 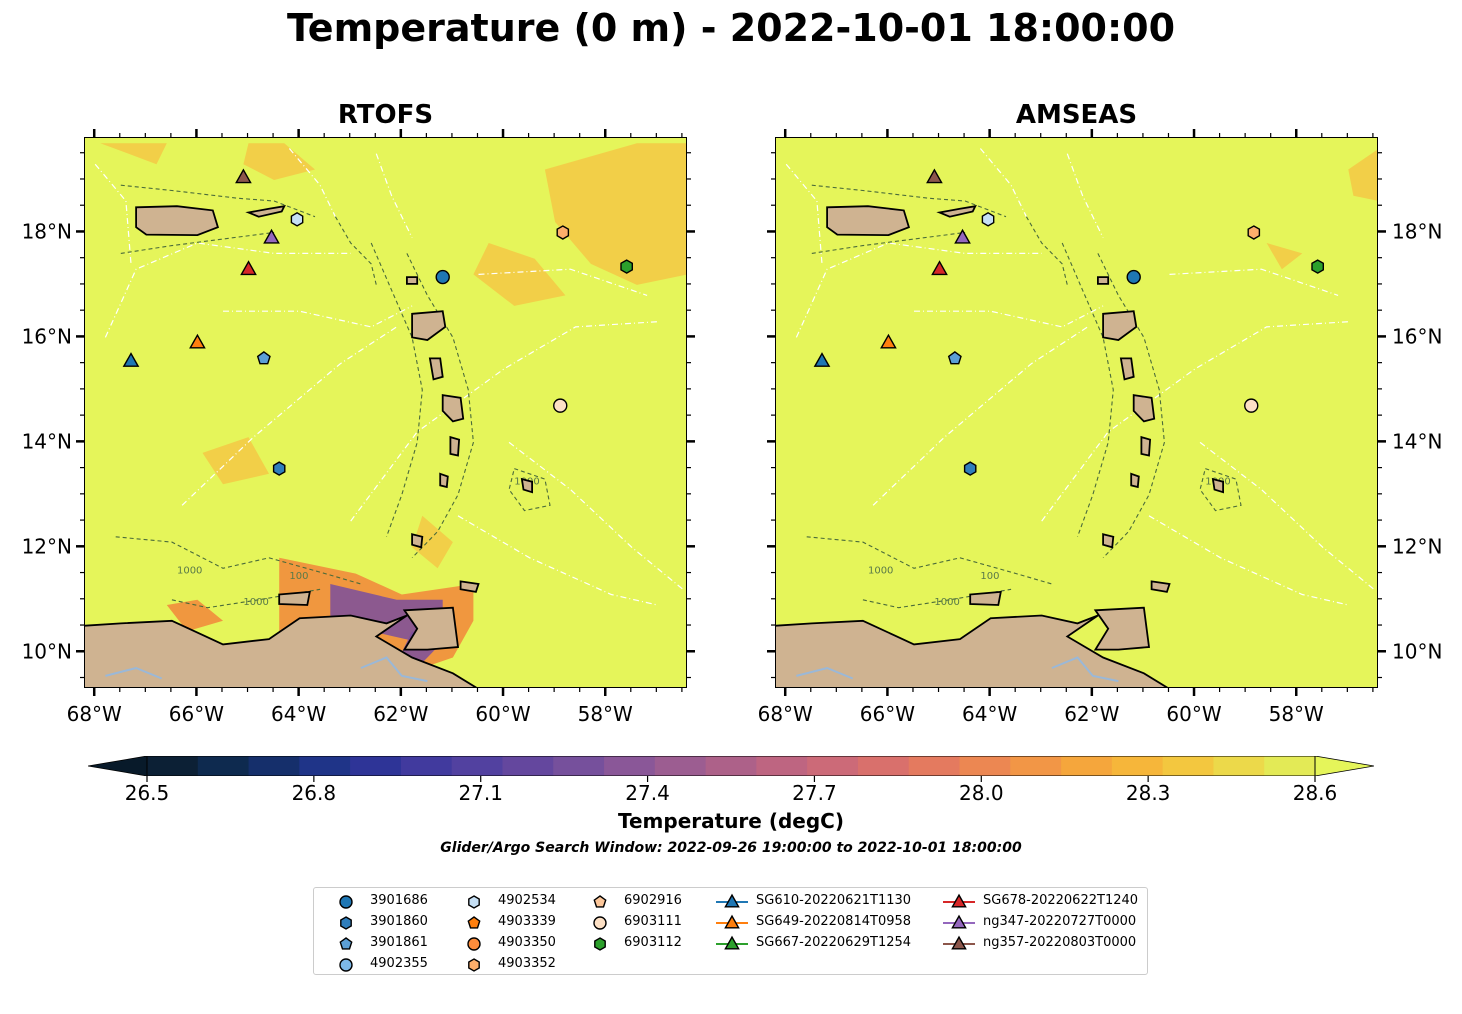 I want to click on land-puerto-rico, so click(x=868, y=221).